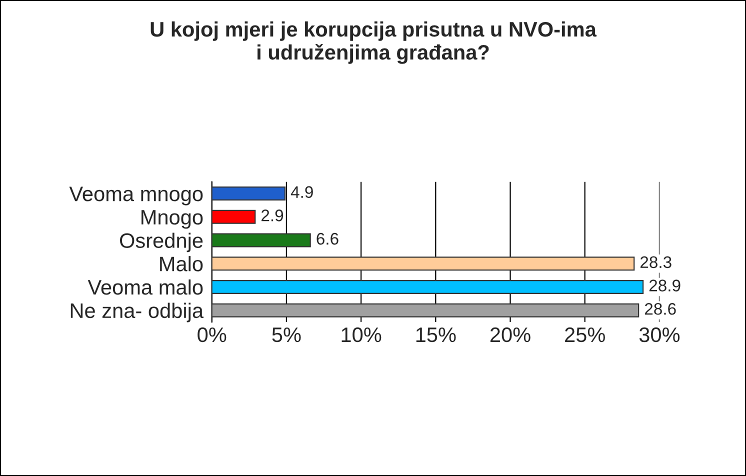  What do you see at coordinates (136, 196) in the screenshot?
I see `y-tick-label: Veoma mnogo` at bounding box center [136, 196].